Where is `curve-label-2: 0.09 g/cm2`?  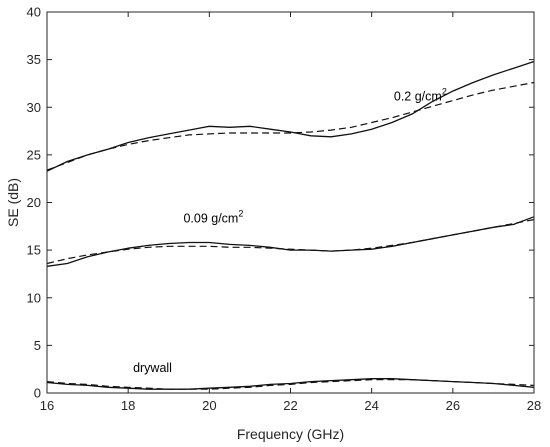
curve-label-2: 0.09 g/cm2 is located at coordinates (213, 217).